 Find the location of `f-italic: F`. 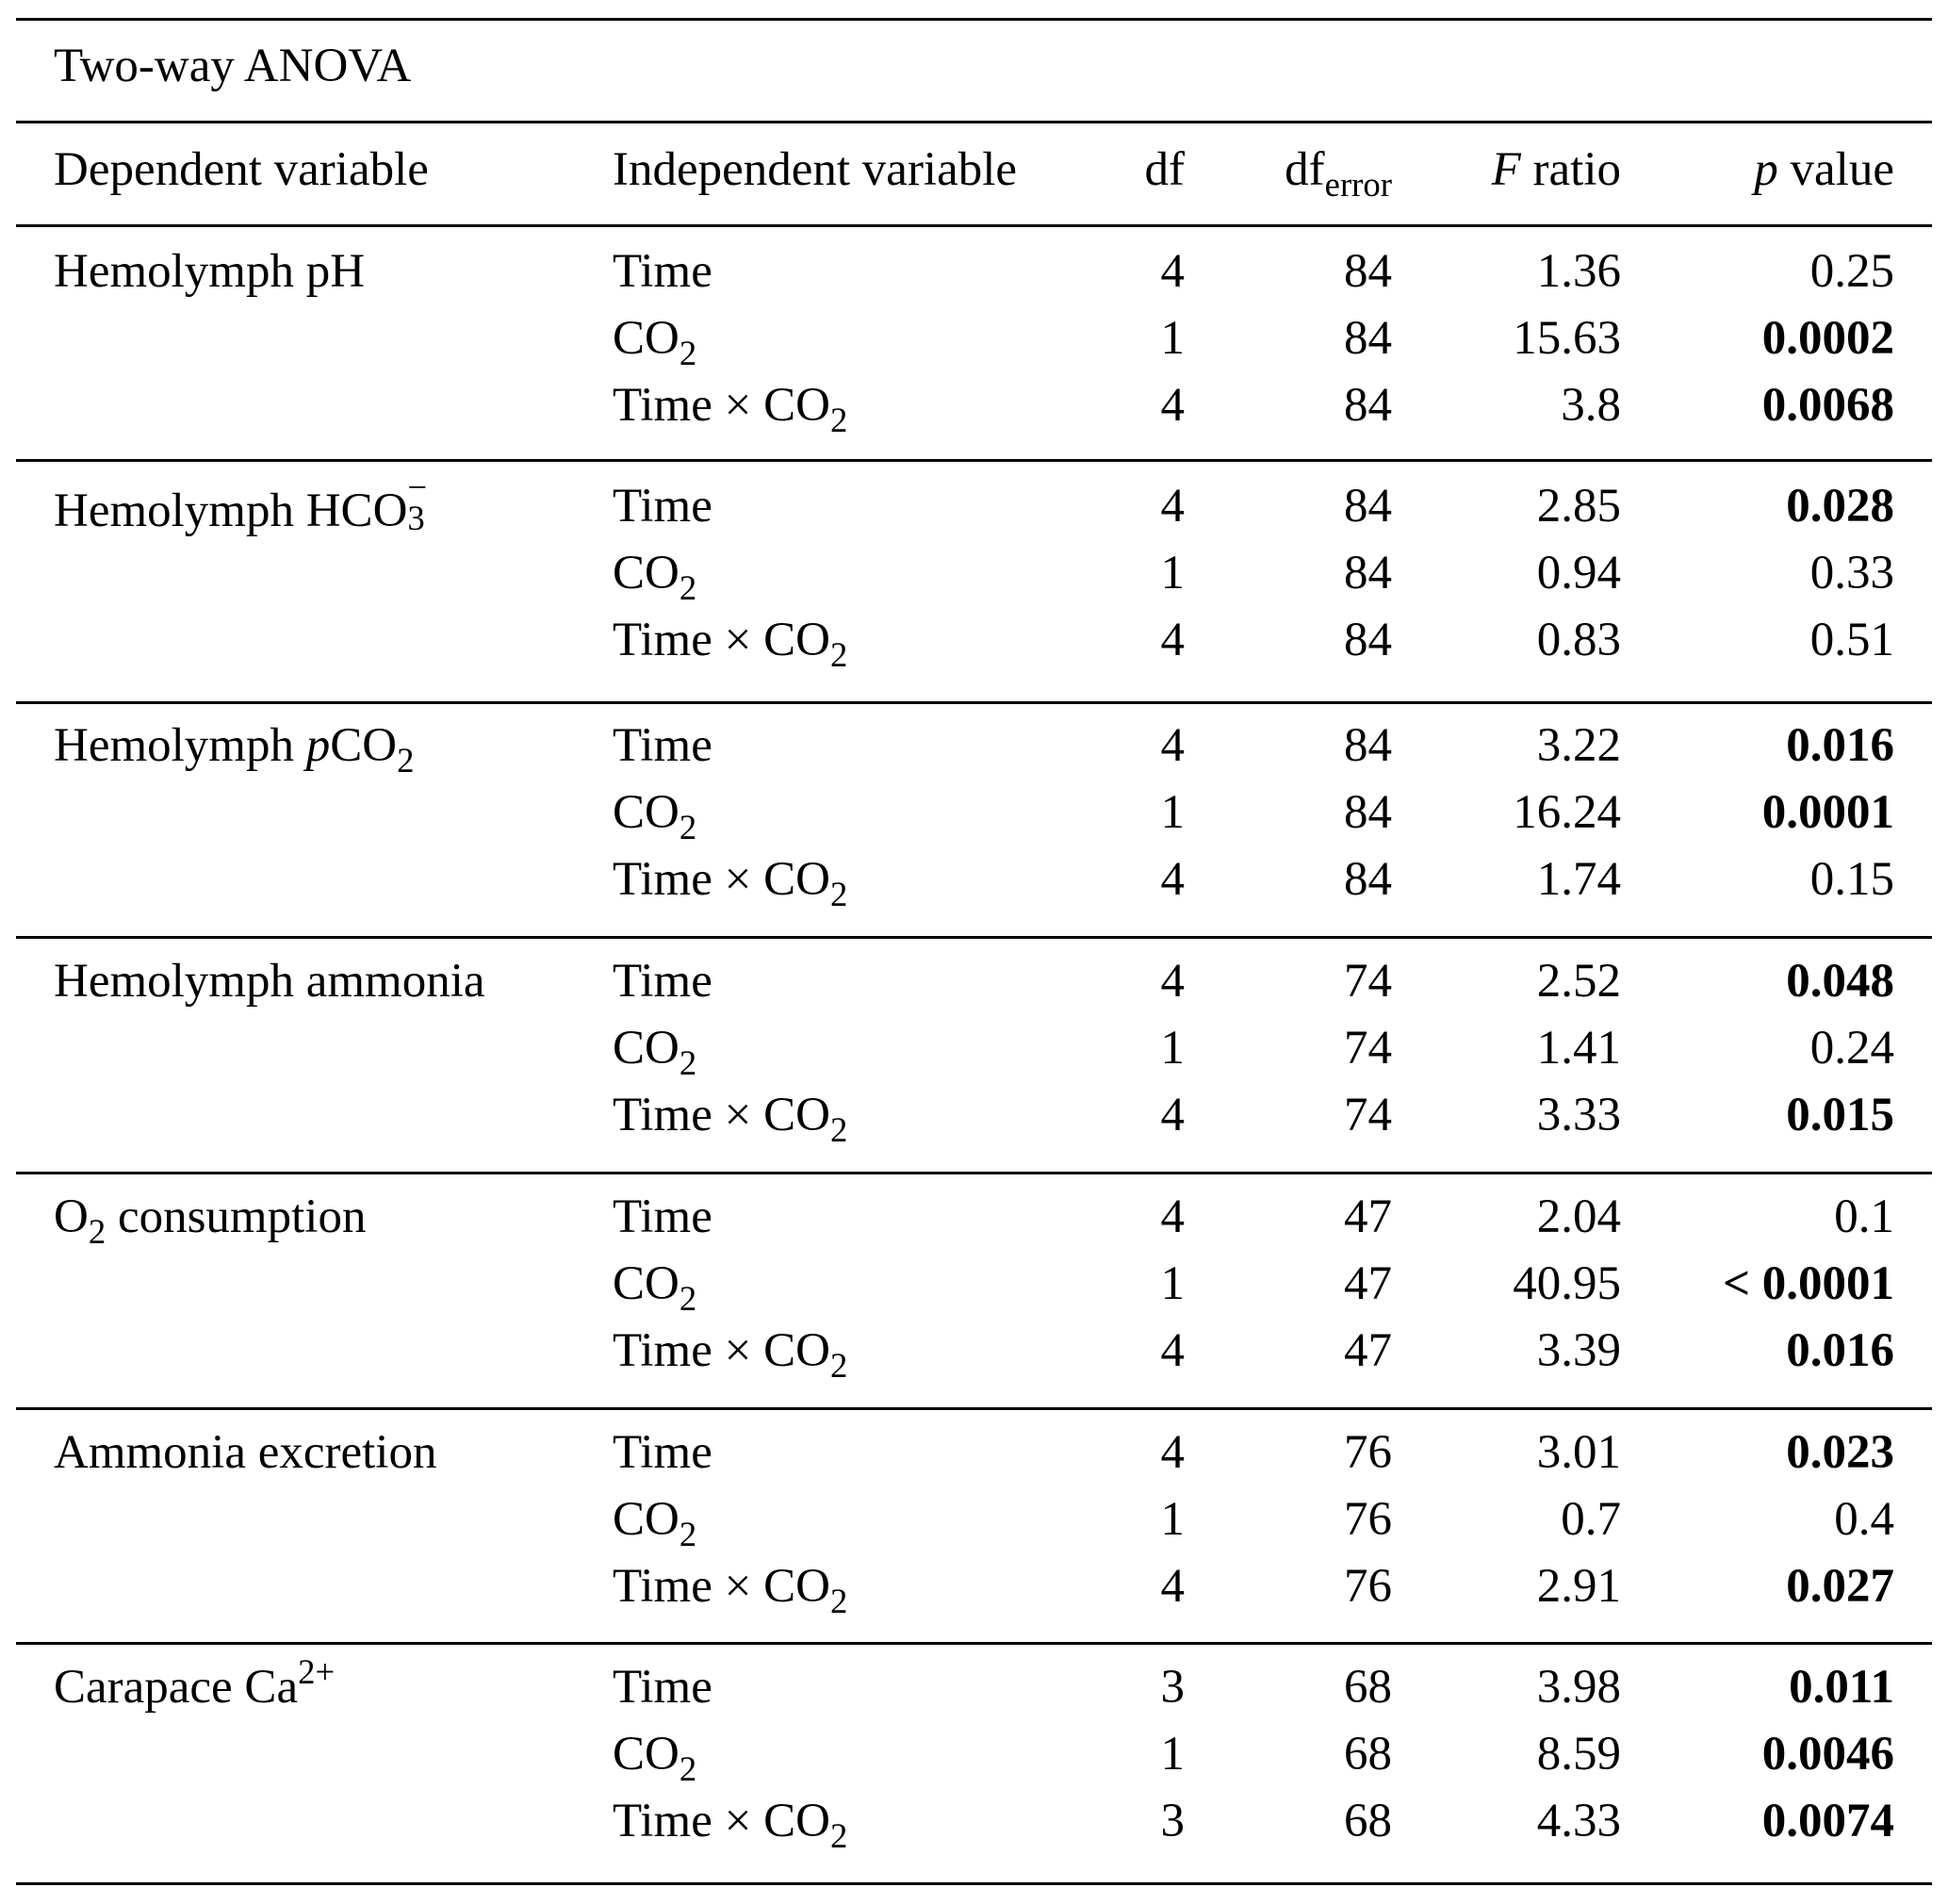

f-italic: F is located at coordinates (1506, 169).